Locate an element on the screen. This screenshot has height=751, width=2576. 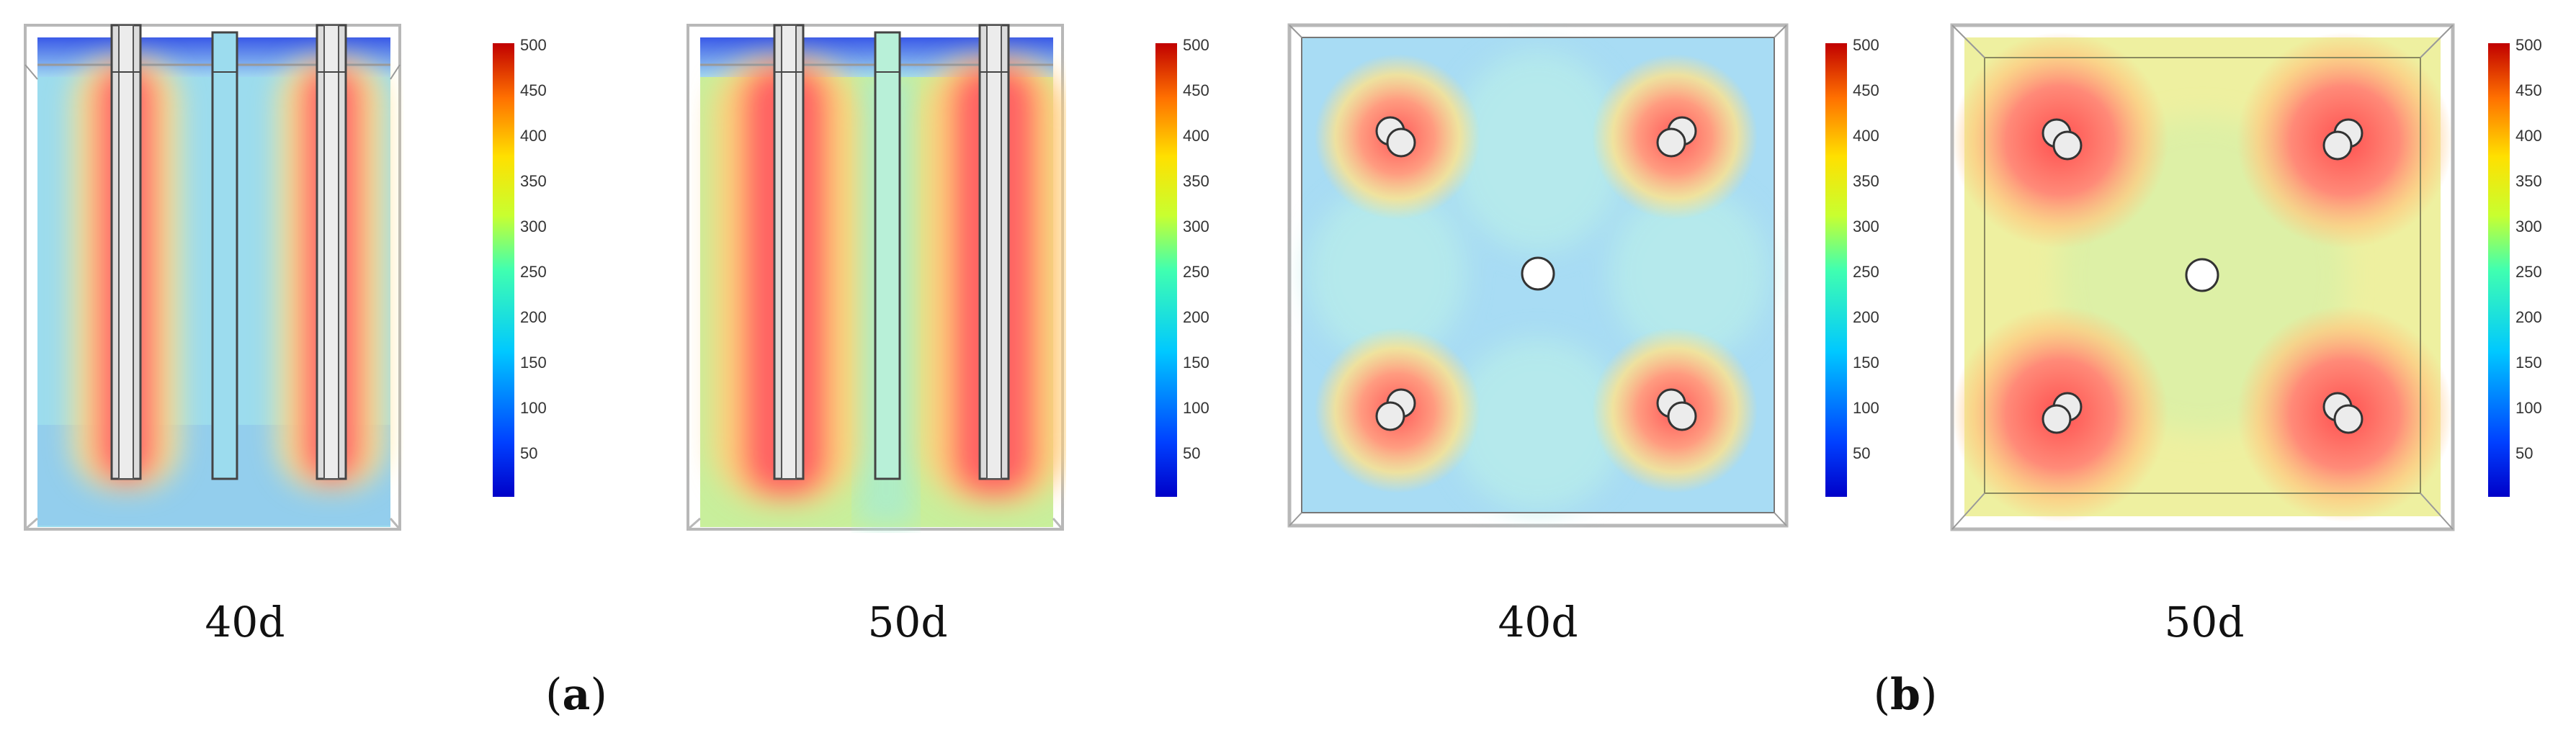
temperature-field-side-50d is located at coordinates (876, 278).